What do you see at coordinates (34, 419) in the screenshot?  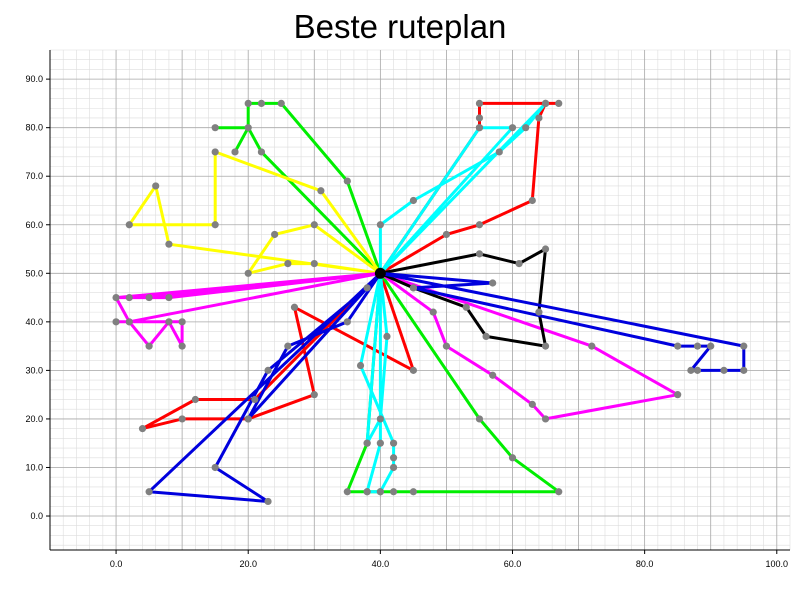 I see `y-tick-label: 20.0` at bounding box center [34, 419].